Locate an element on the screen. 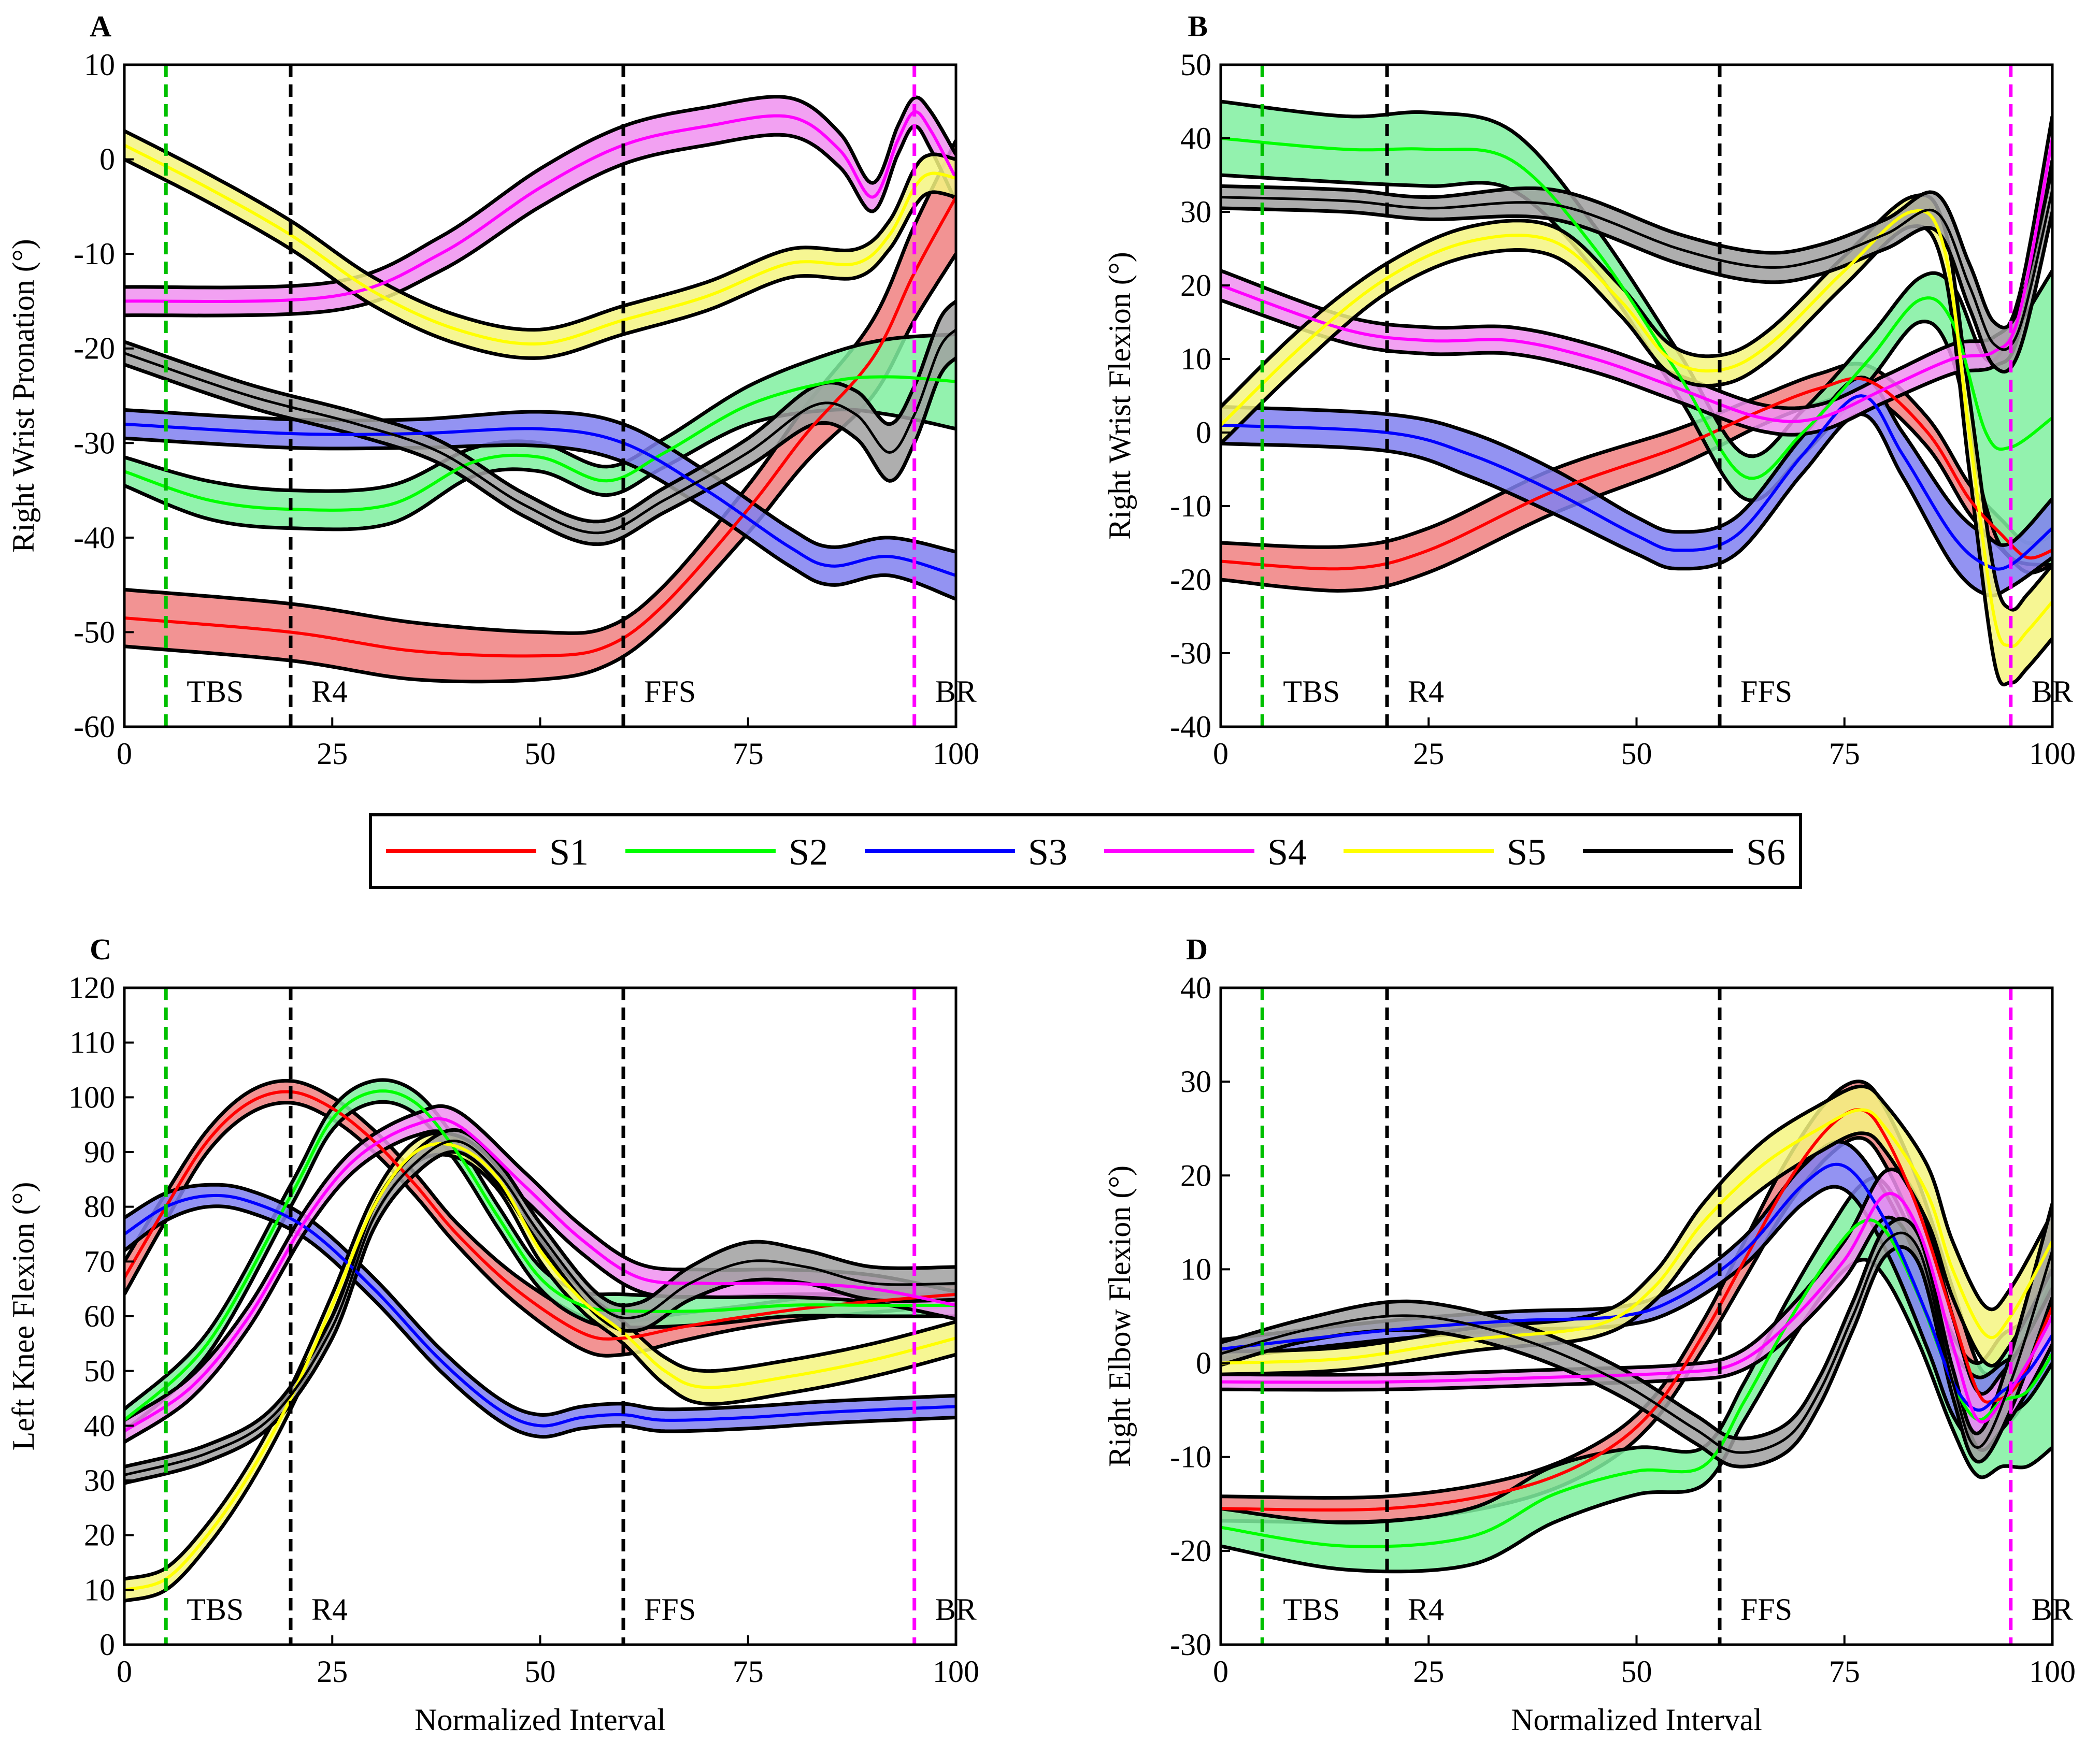  y-axis-label: Right Wrist Pronation (°) is located at coordinates (23, 395).